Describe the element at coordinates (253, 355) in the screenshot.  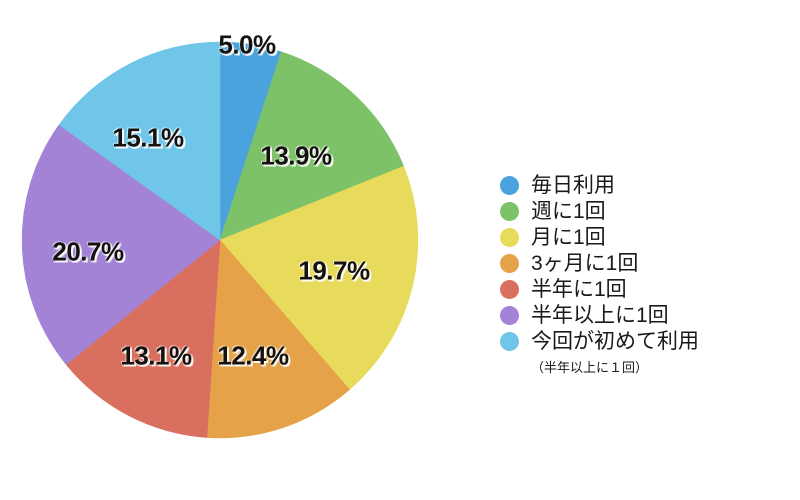
I see `pie-slice-value-label: 12.4%` at that location.